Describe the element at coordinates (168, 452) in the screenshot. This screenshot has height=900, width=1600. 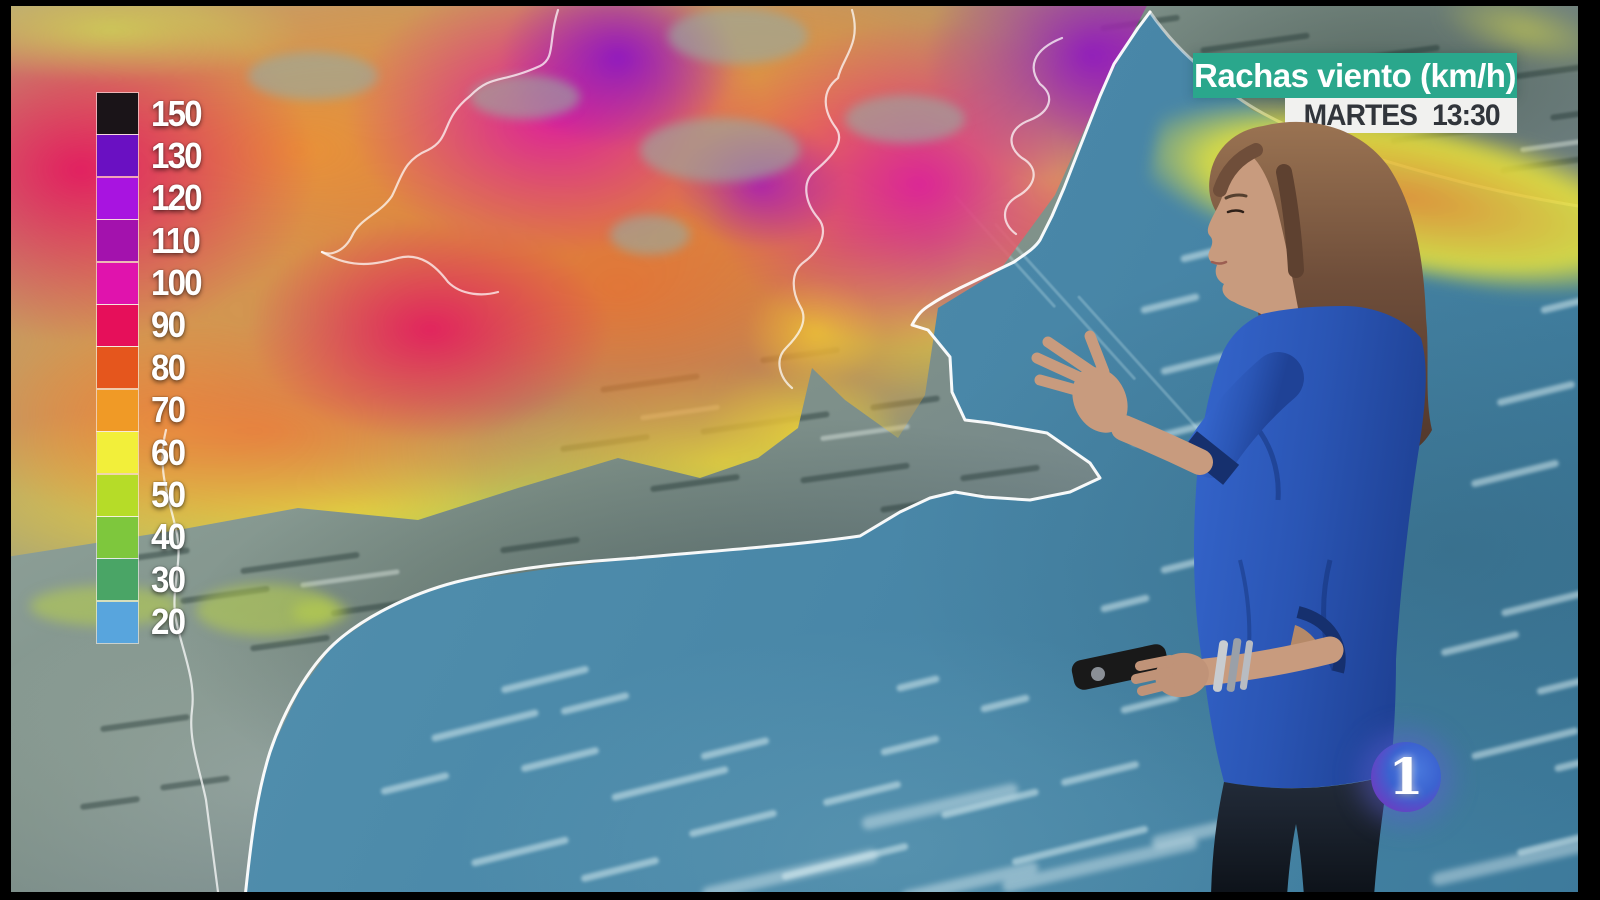
I see `legend-value-label: 60` at that location.